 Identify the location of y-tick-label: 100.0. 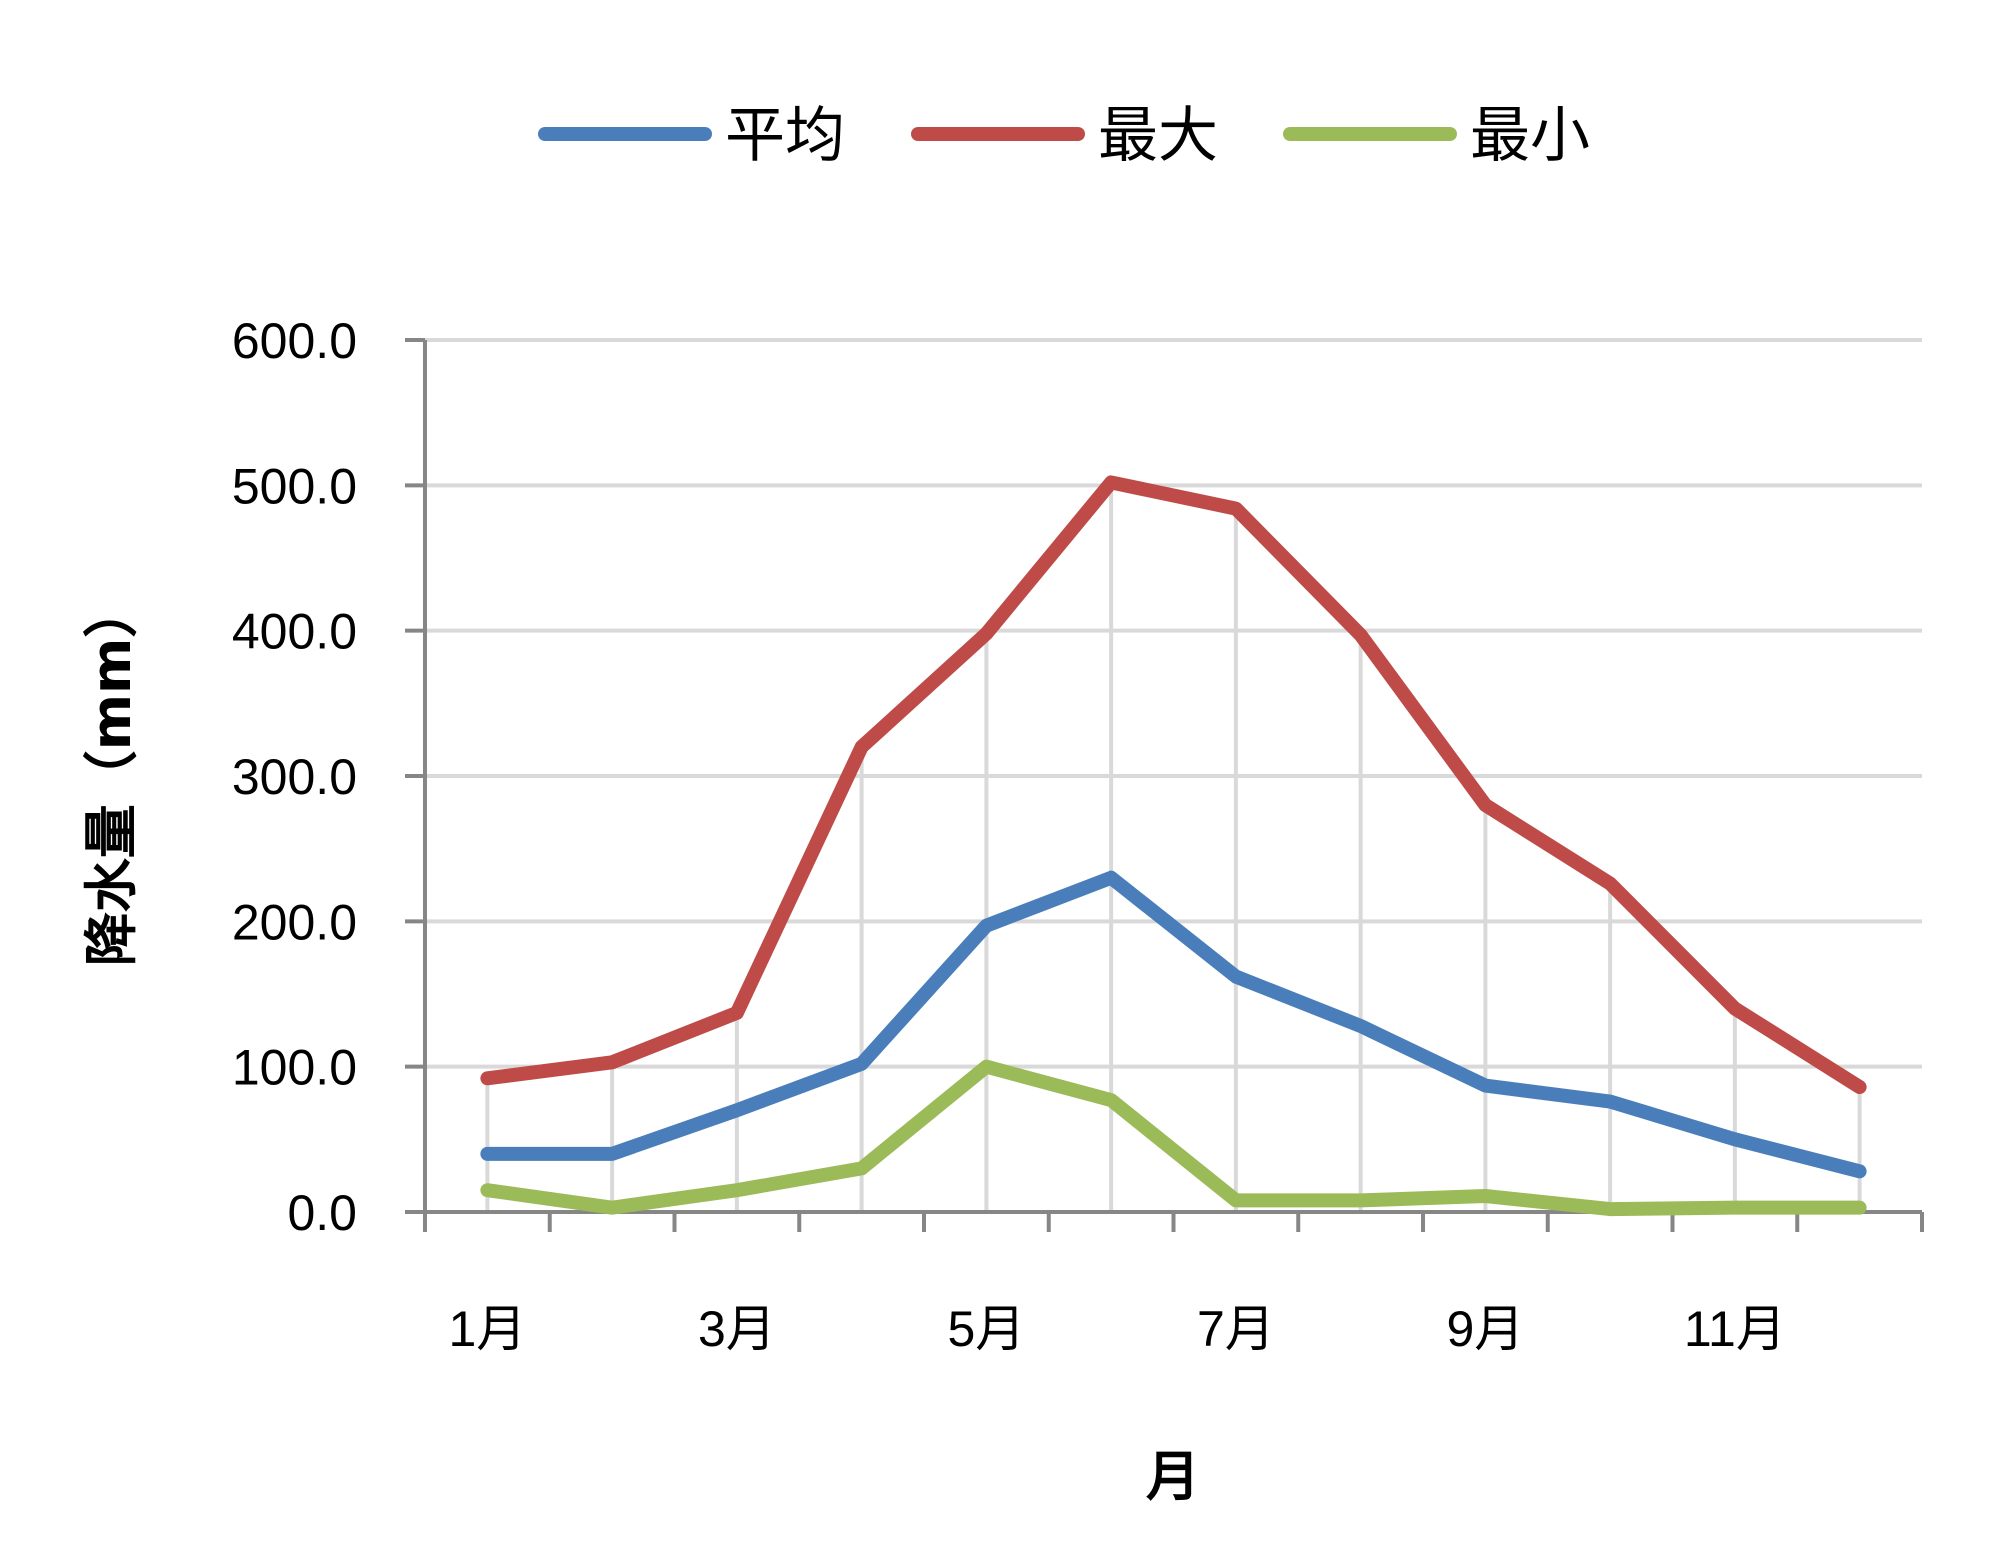
(294, 1068).